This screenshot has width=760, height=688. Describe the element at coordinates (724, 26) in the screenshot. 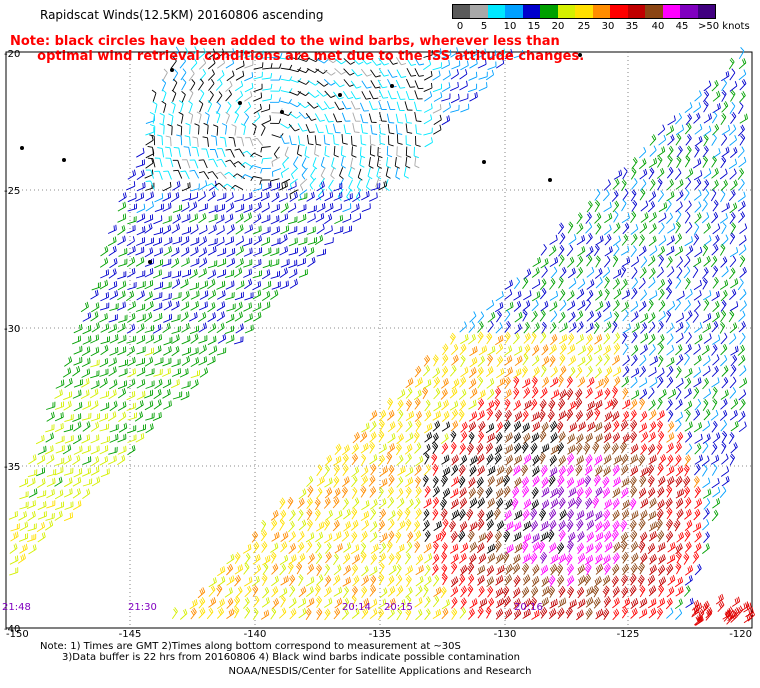

I see `legend-label: >50 knots` at that location.